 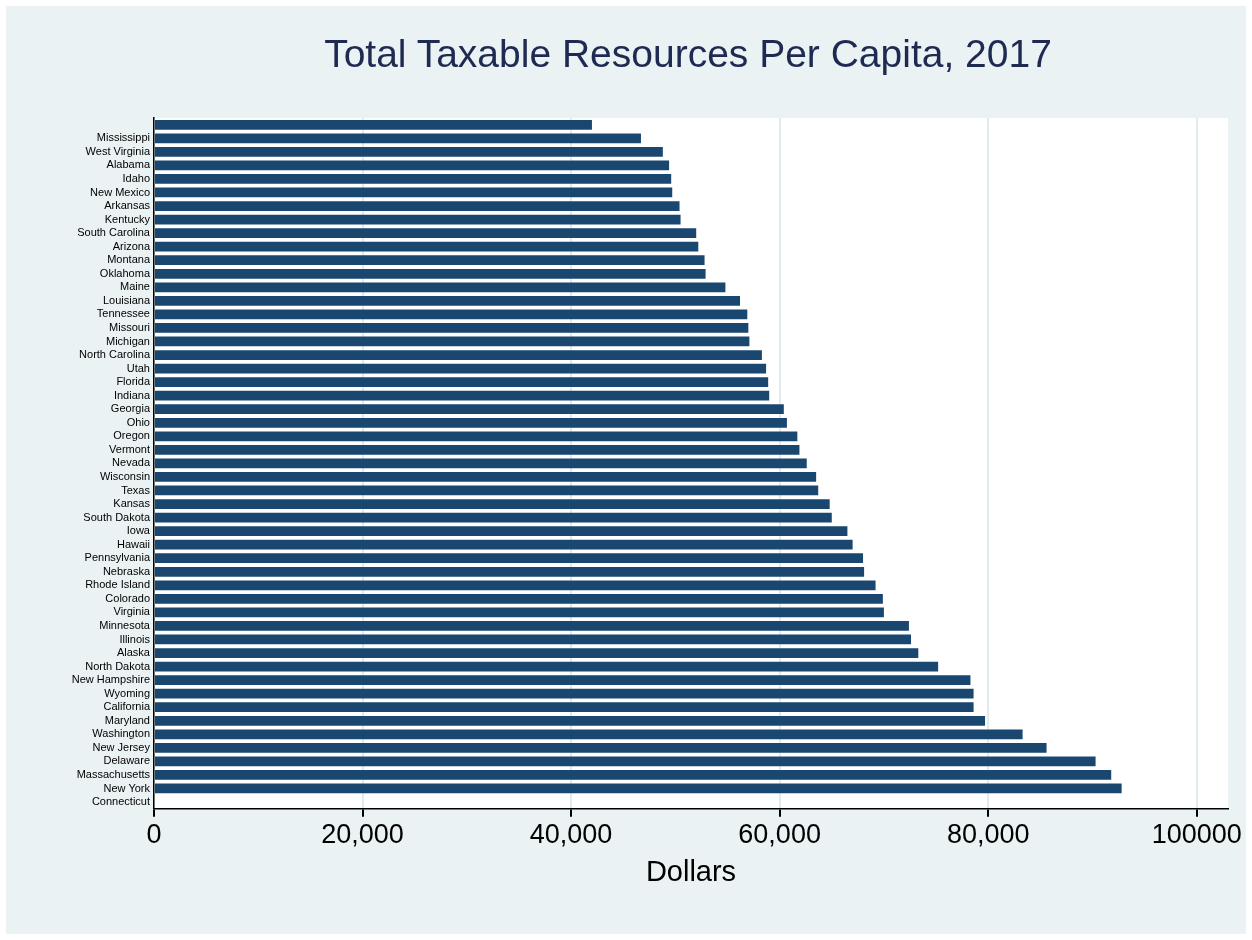 I want to click on y-tick-label: Texas, so click(x=136, y=489).